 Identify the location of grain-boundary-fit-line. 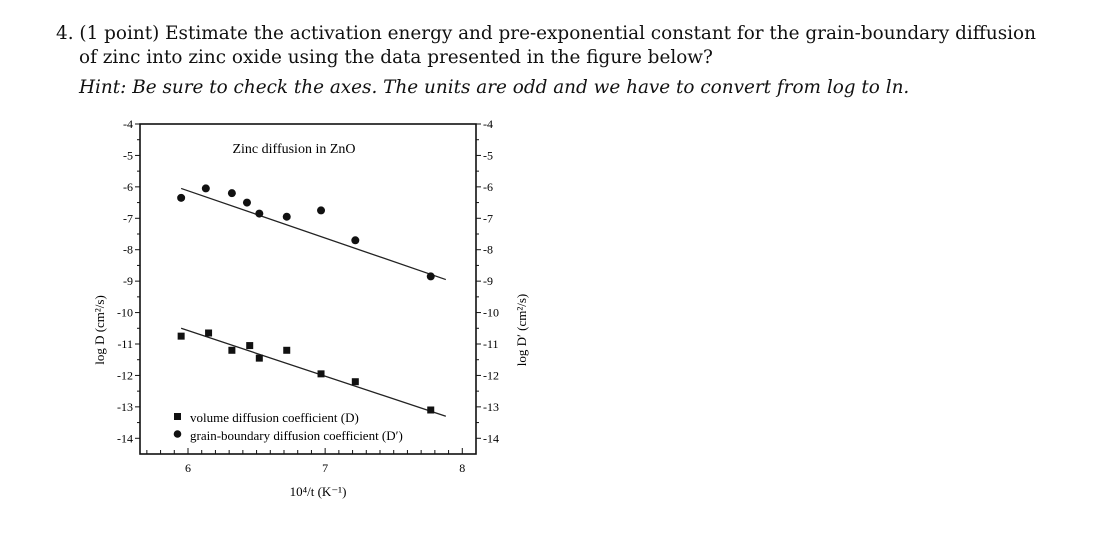
(313, 234).